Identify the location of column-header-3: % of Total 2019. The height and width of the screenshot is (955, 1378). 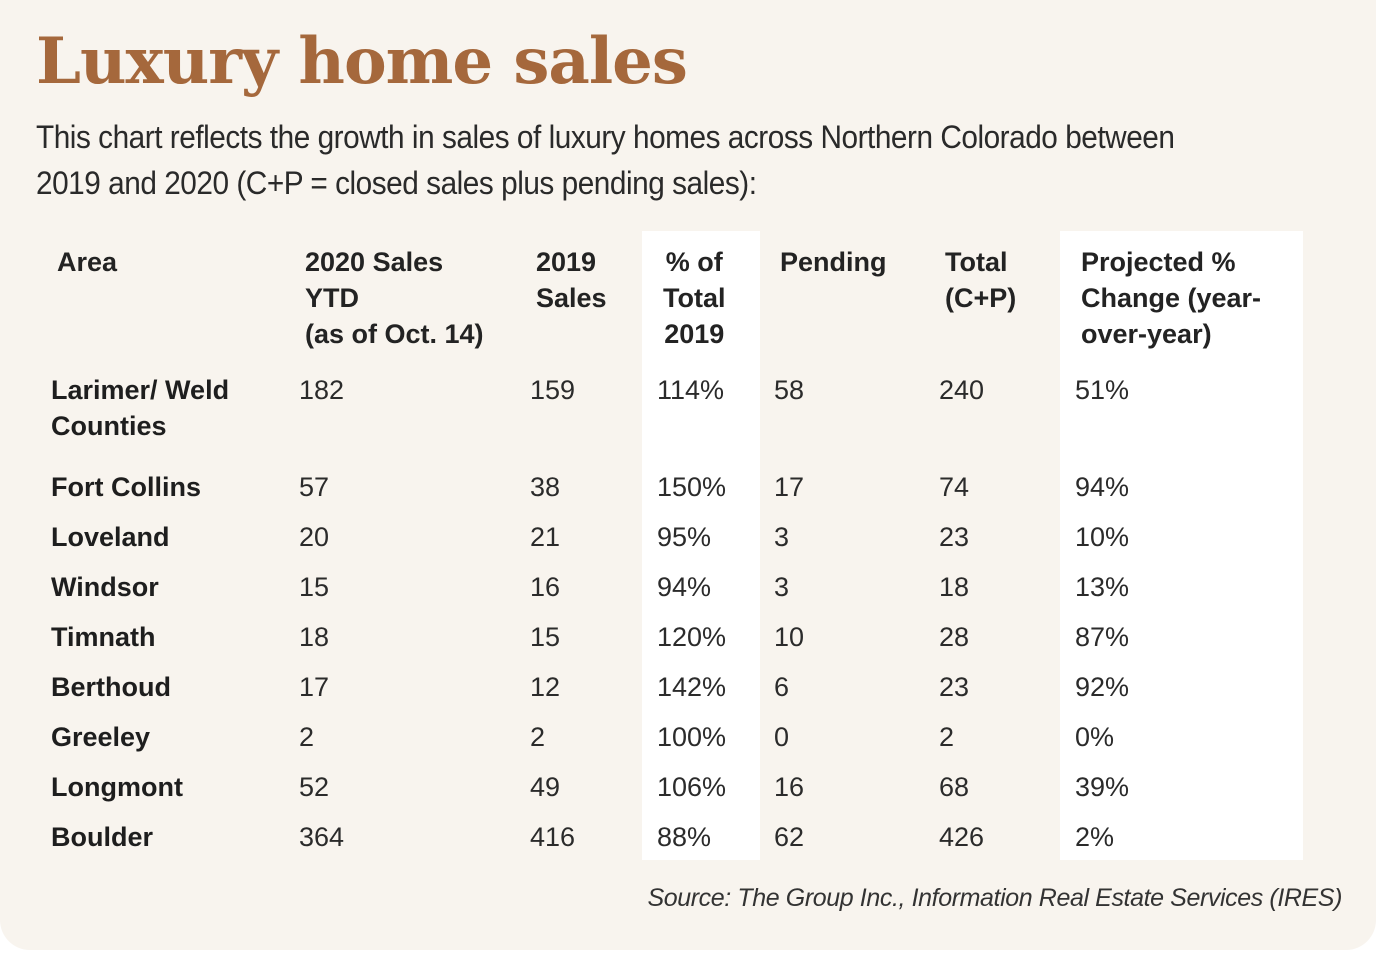
(694, 298).